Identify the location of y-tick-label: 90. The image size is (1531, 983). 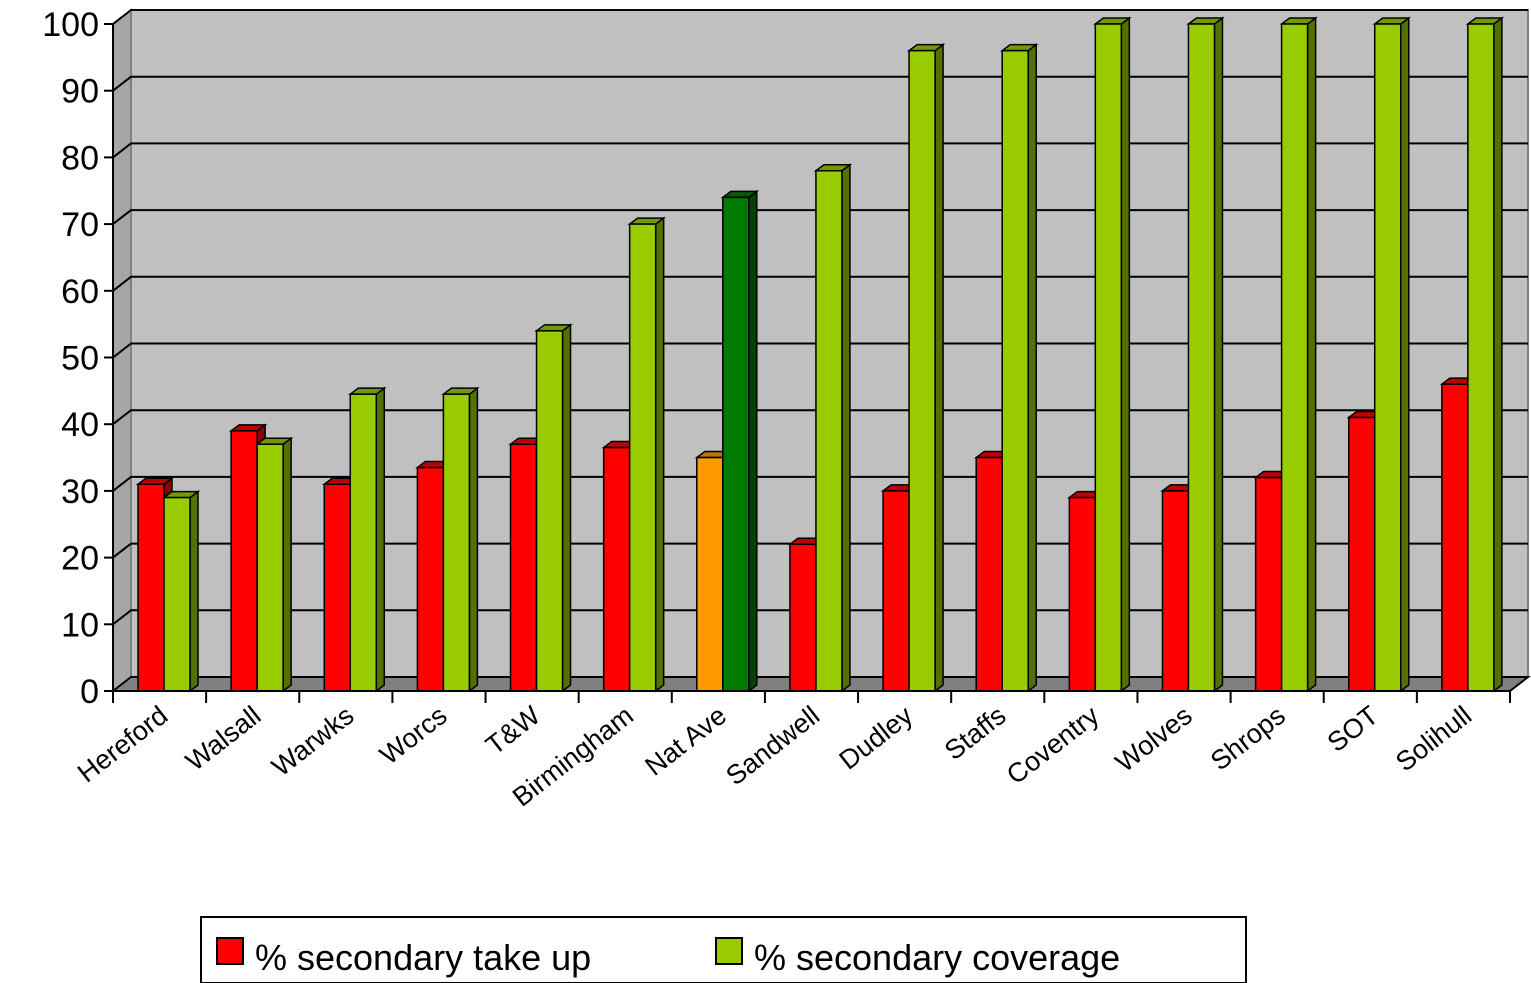
(80, 92).